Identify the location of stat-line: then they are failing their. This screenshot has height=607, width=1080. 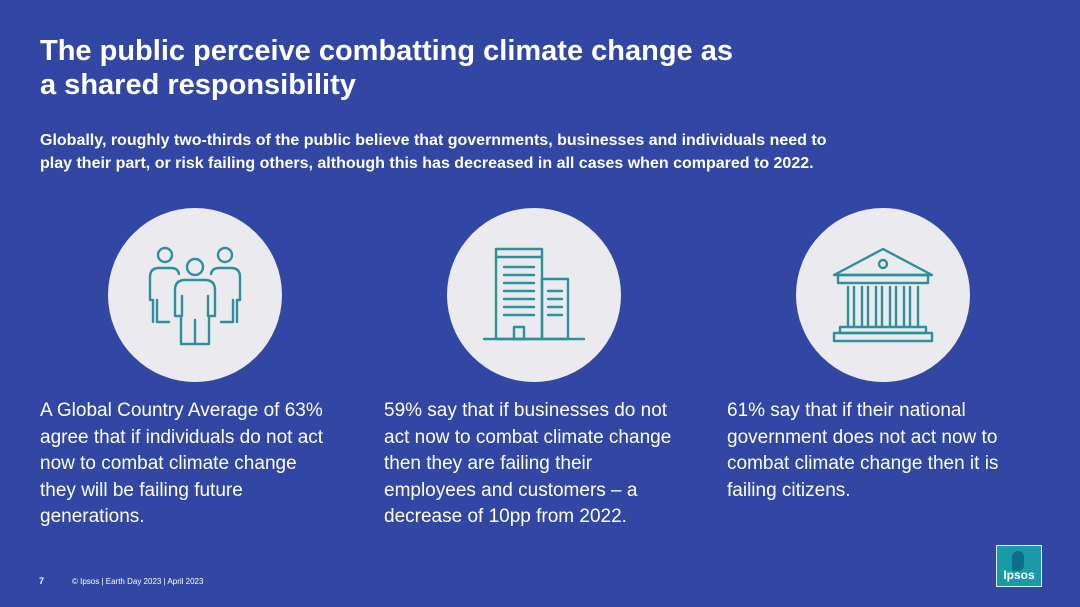
(488, 463).